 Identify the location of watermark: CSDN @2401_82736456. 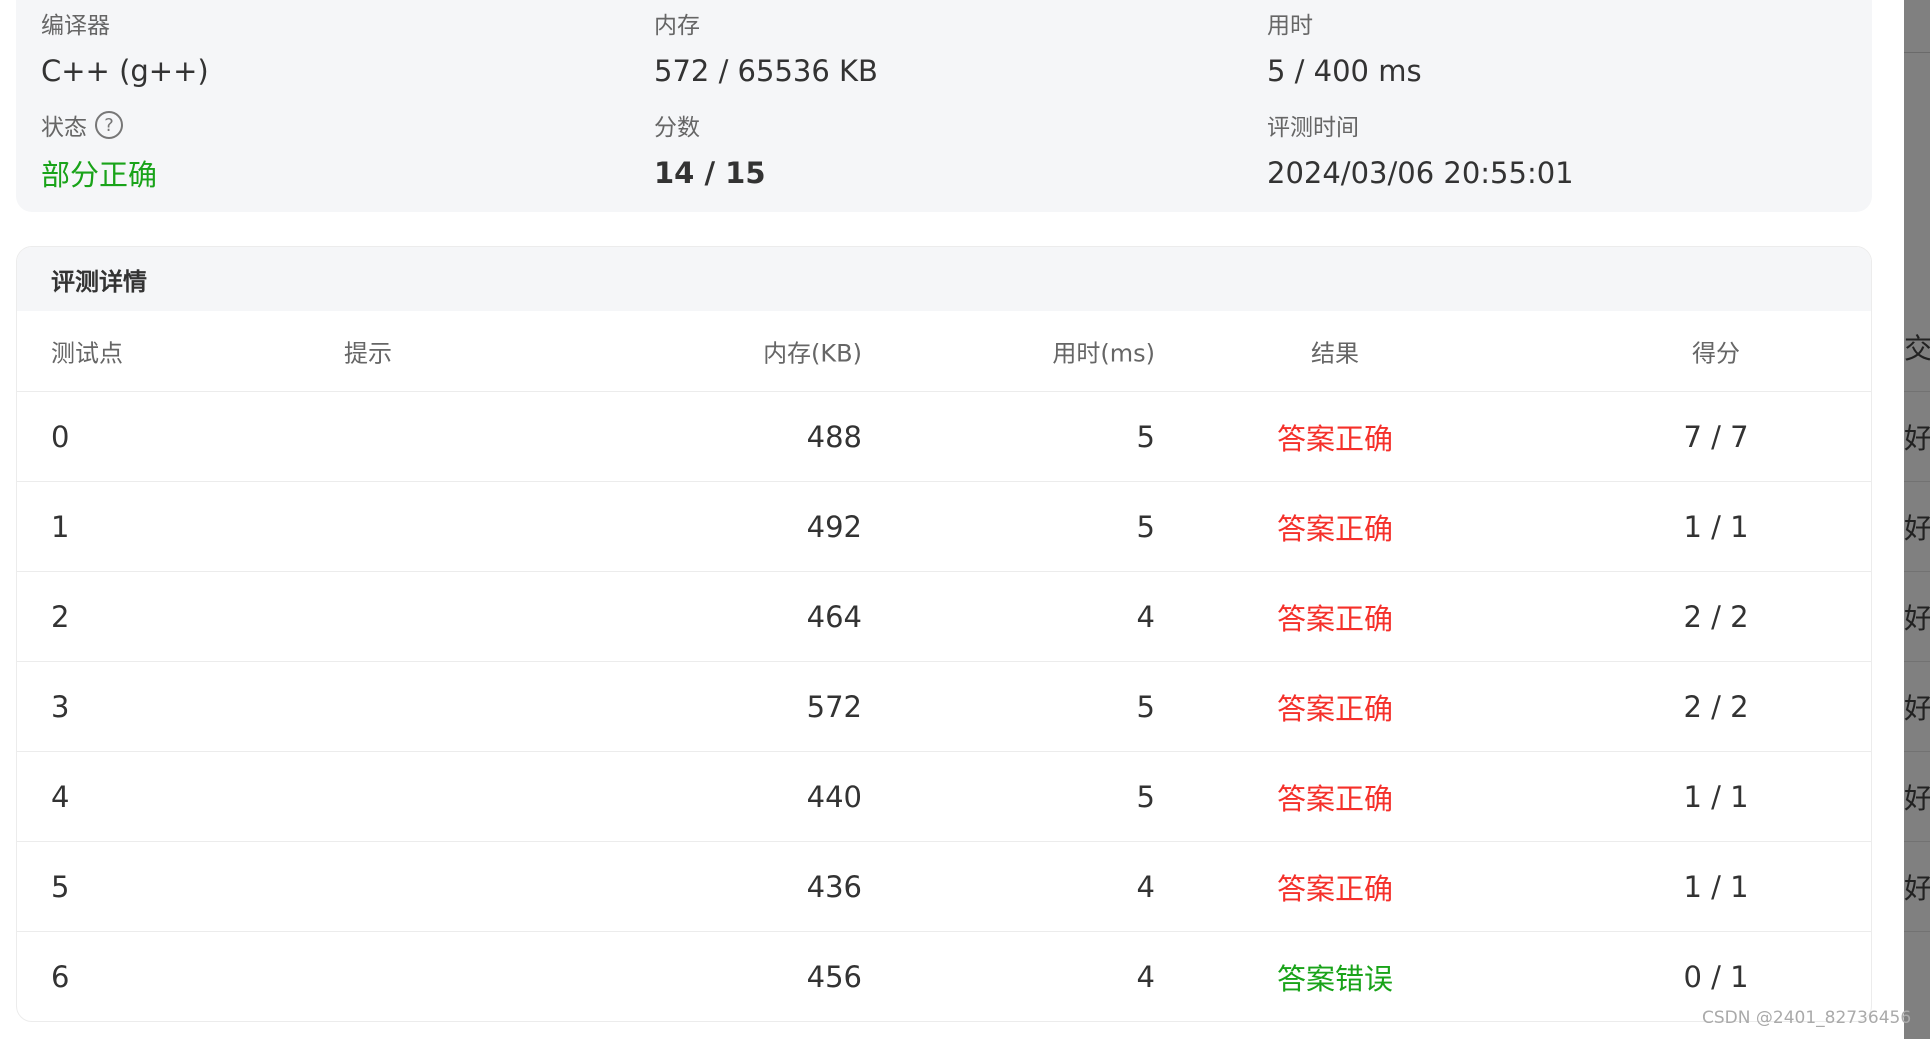
(1807, 1018).